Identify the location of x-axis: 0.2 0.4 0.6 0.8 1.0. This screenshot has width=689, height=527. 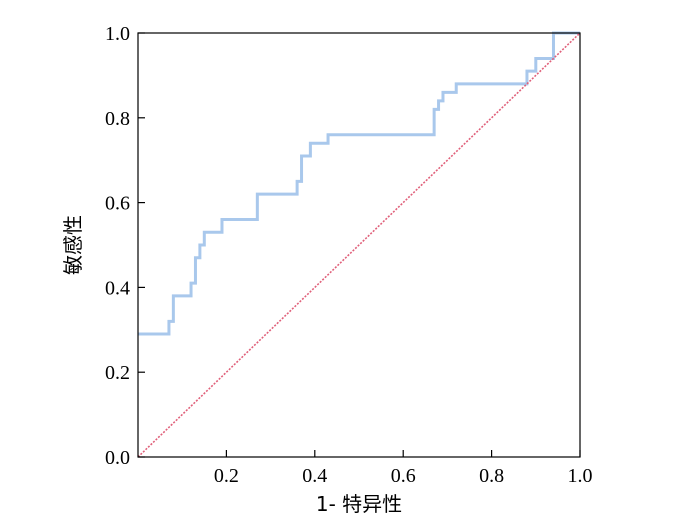
(403, 468).